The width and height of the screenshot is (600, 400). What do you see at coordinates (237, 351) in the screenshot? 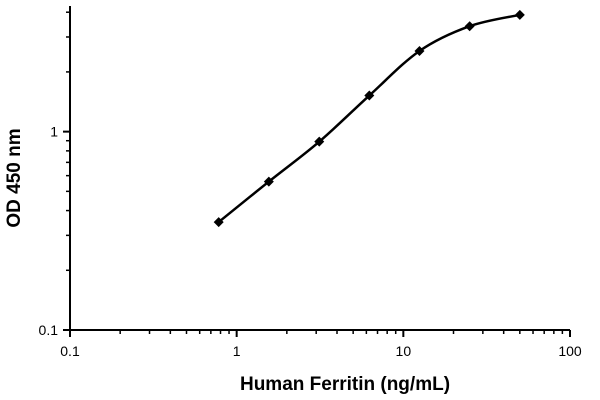
I see `x-tick-label: 1` at bounding box center [237, 351].